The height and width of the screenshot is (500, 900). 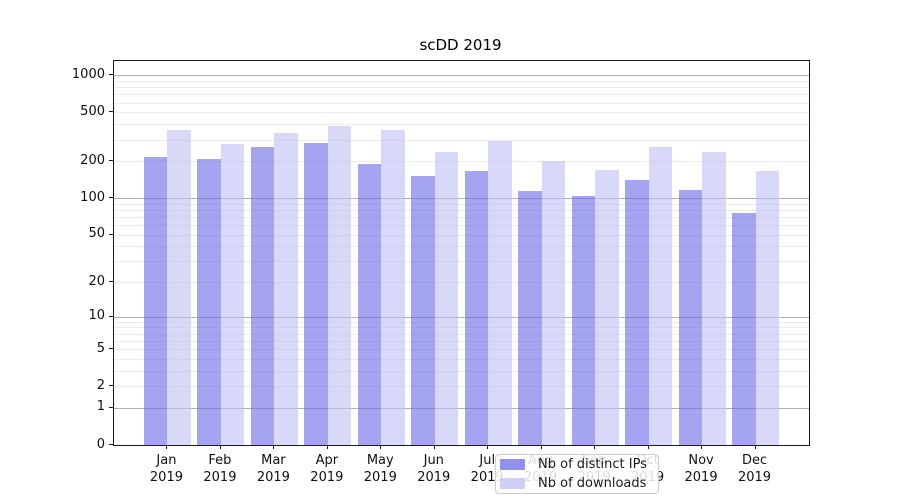 What do you see at coordinates (460, 45) in the screenshot?
I see `chart-title: scDD 2019` at bounding box center [460, 45].